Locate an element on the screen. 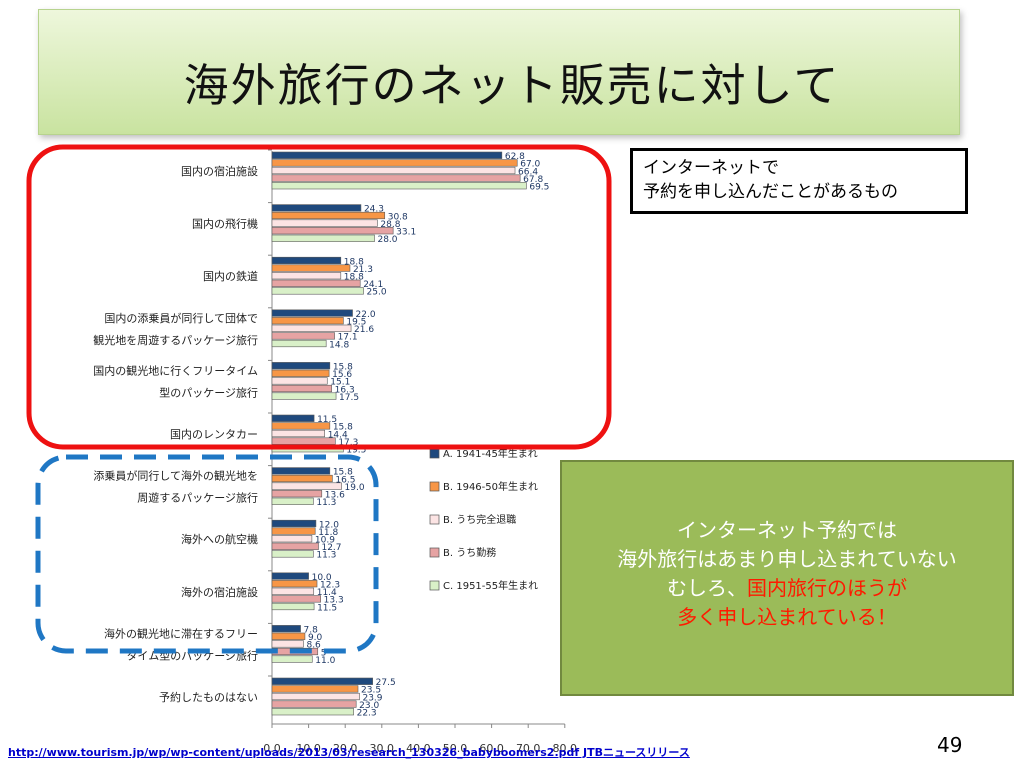 Image resolution: width=1024 pixels, height=768 pixels. data-label: 67.0 is located at coordinates (530, 165).